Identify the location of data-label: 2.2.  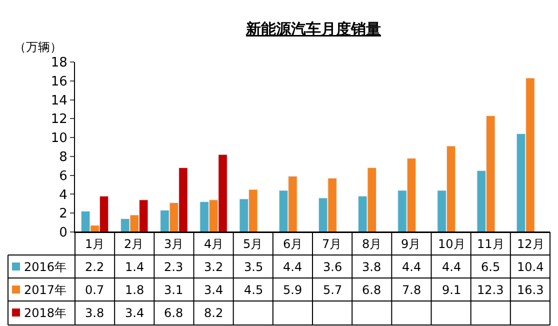
(94, 267).